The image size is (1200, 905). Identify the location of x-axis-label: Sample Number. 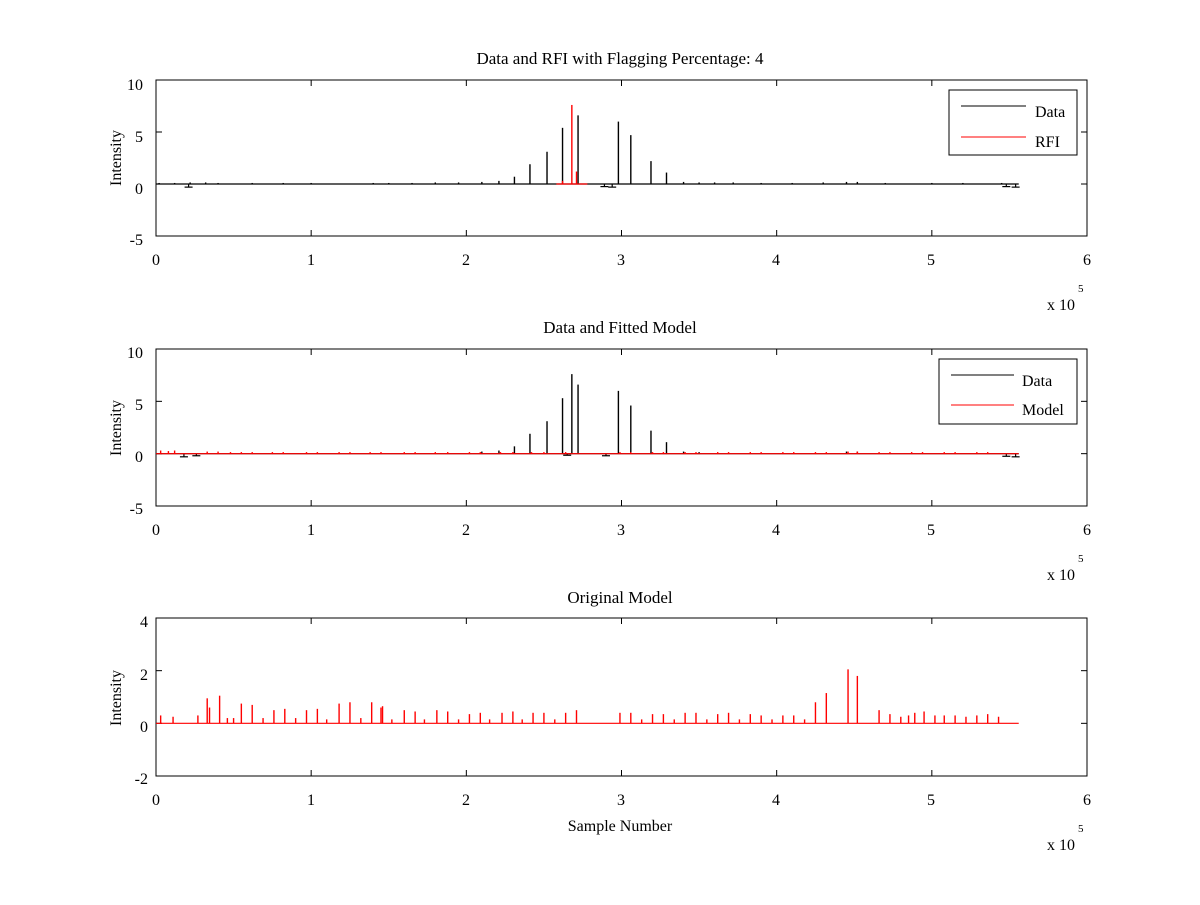
(620, 826).